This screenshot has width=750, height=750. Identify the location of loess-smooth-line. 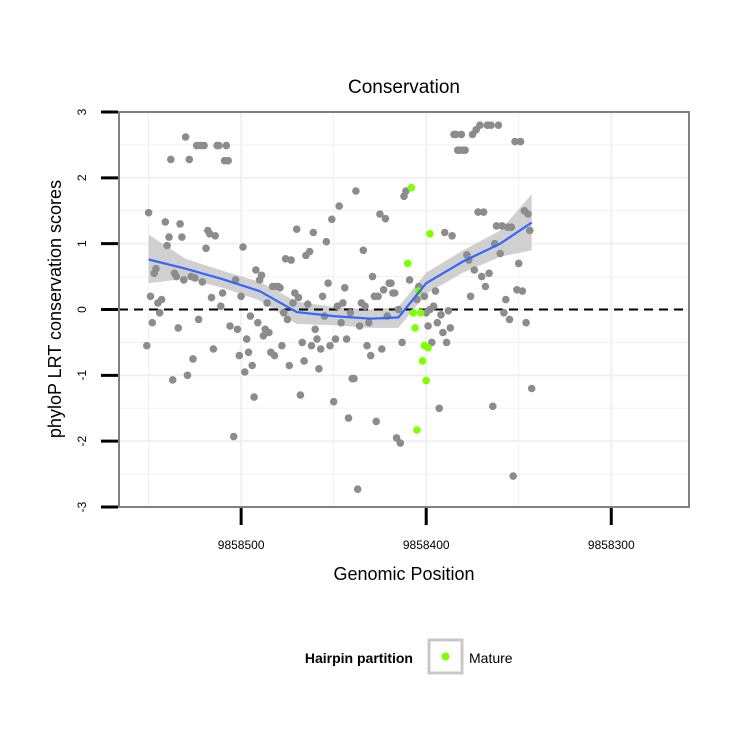
(340, 270).